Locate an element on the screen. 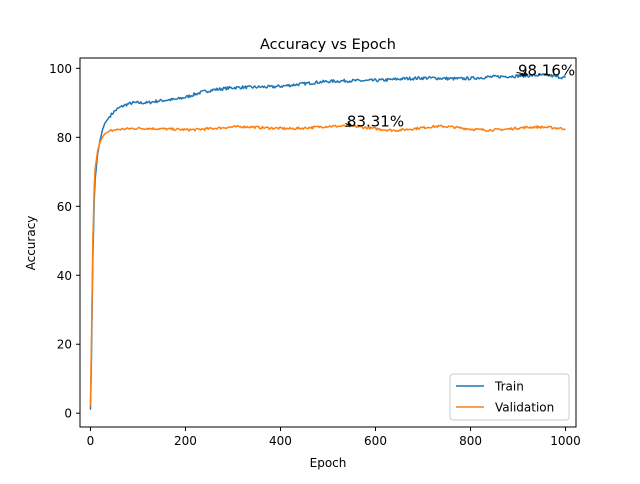  chart-title: Accuracy vs Epoch is located at coordinates (328, 45).